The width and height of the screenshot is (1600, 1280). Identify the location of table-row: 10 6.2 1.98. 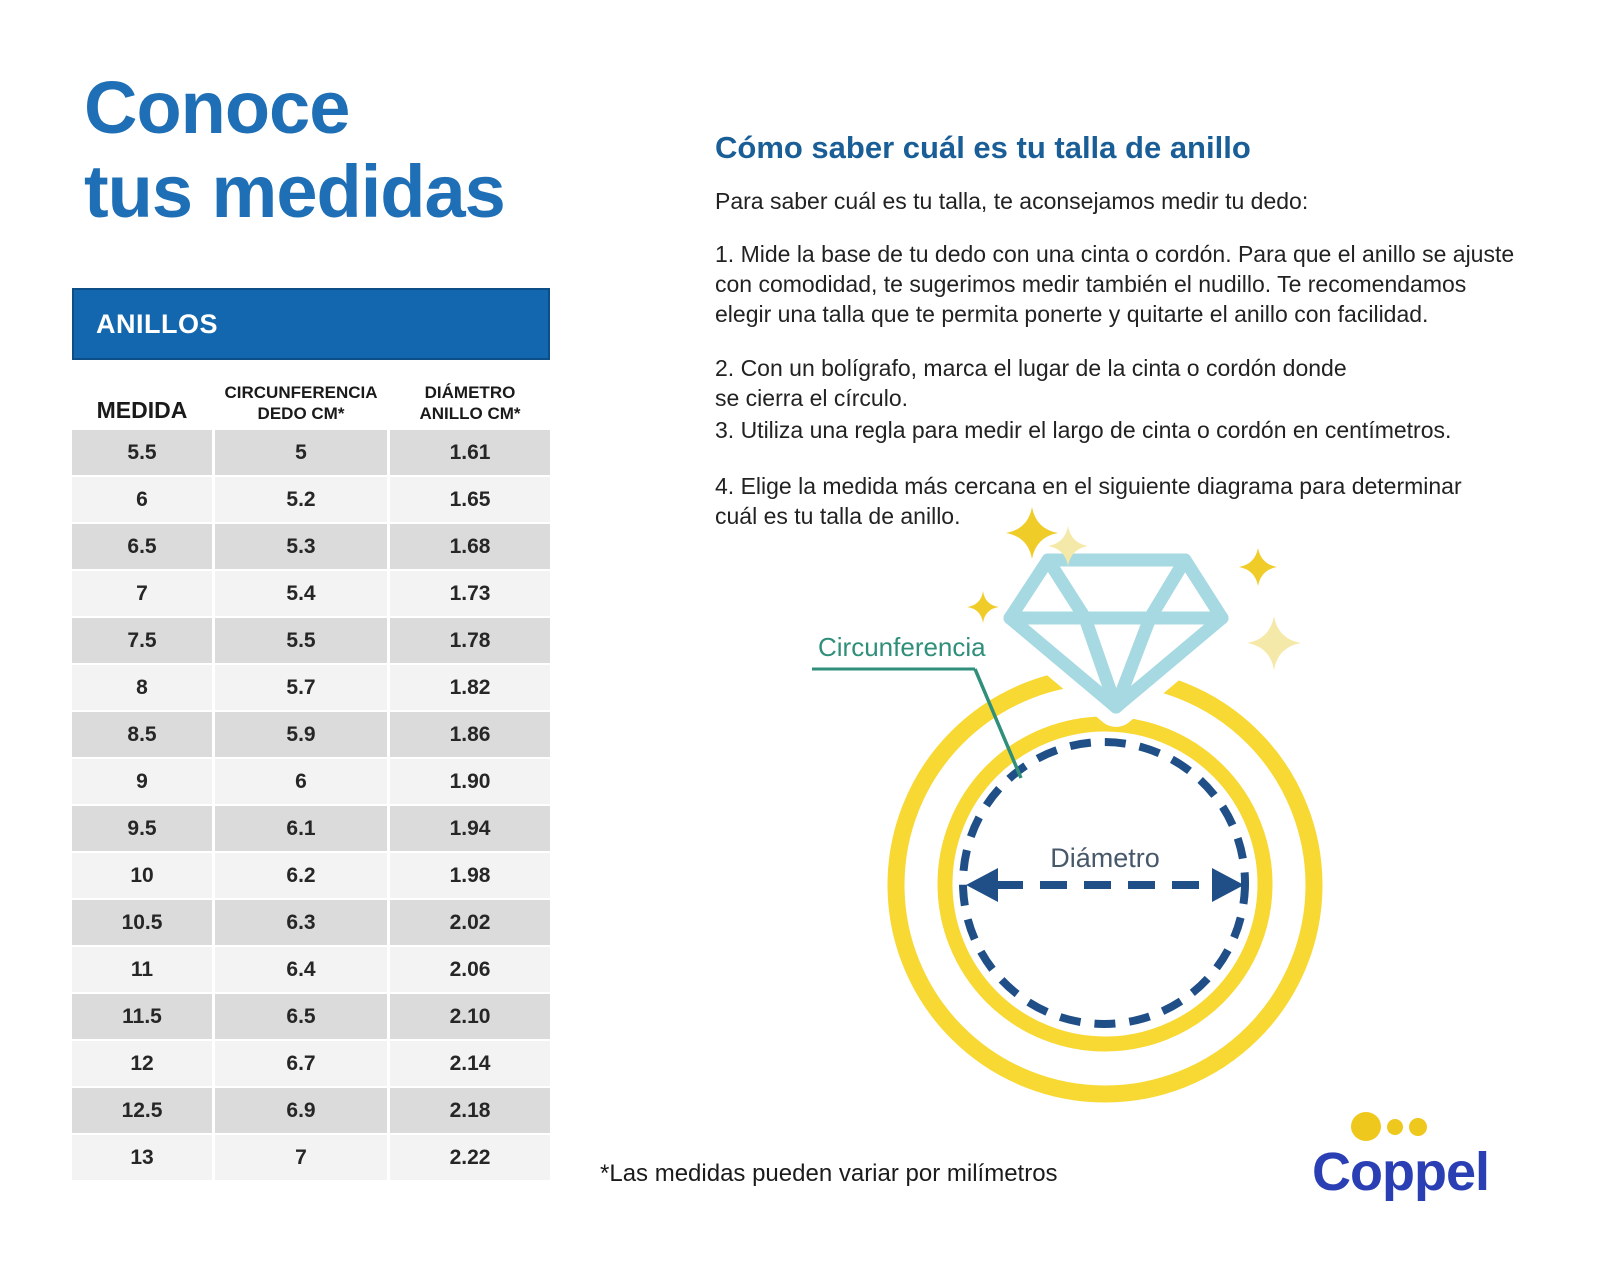
(311, 875).